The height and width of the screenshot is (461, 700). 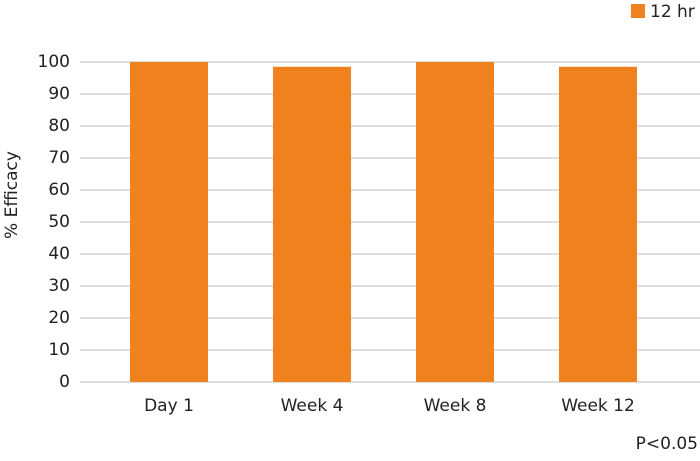 I want to click on y-tick-label: 40, so click(x=59, y=254).